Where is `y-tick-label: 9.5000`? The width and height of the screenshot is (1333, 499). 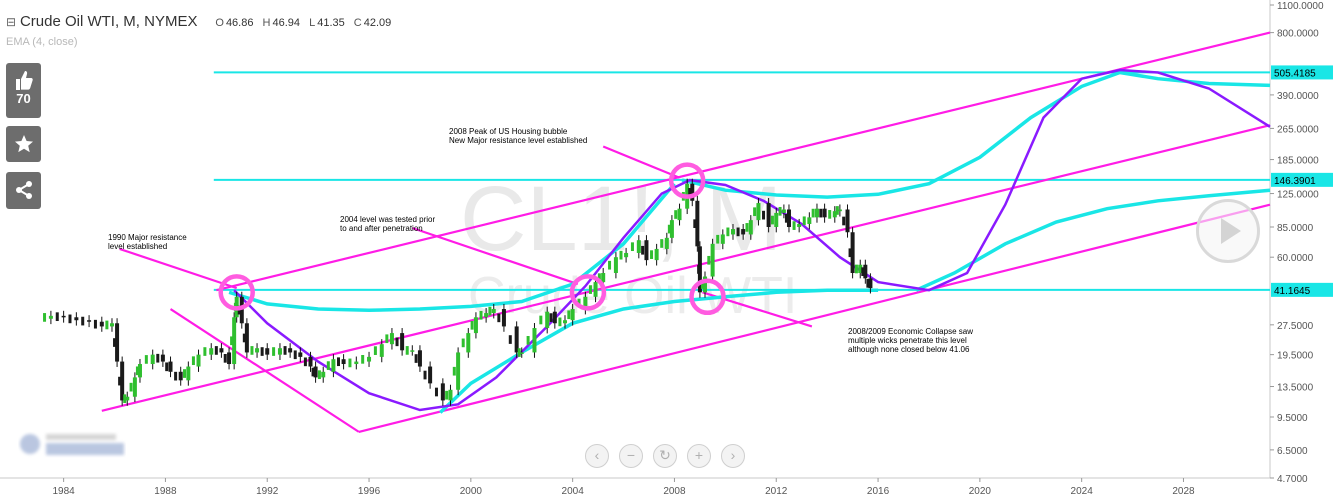
y-tick-label: 9.5000 is located at coordinates (1292, 418).